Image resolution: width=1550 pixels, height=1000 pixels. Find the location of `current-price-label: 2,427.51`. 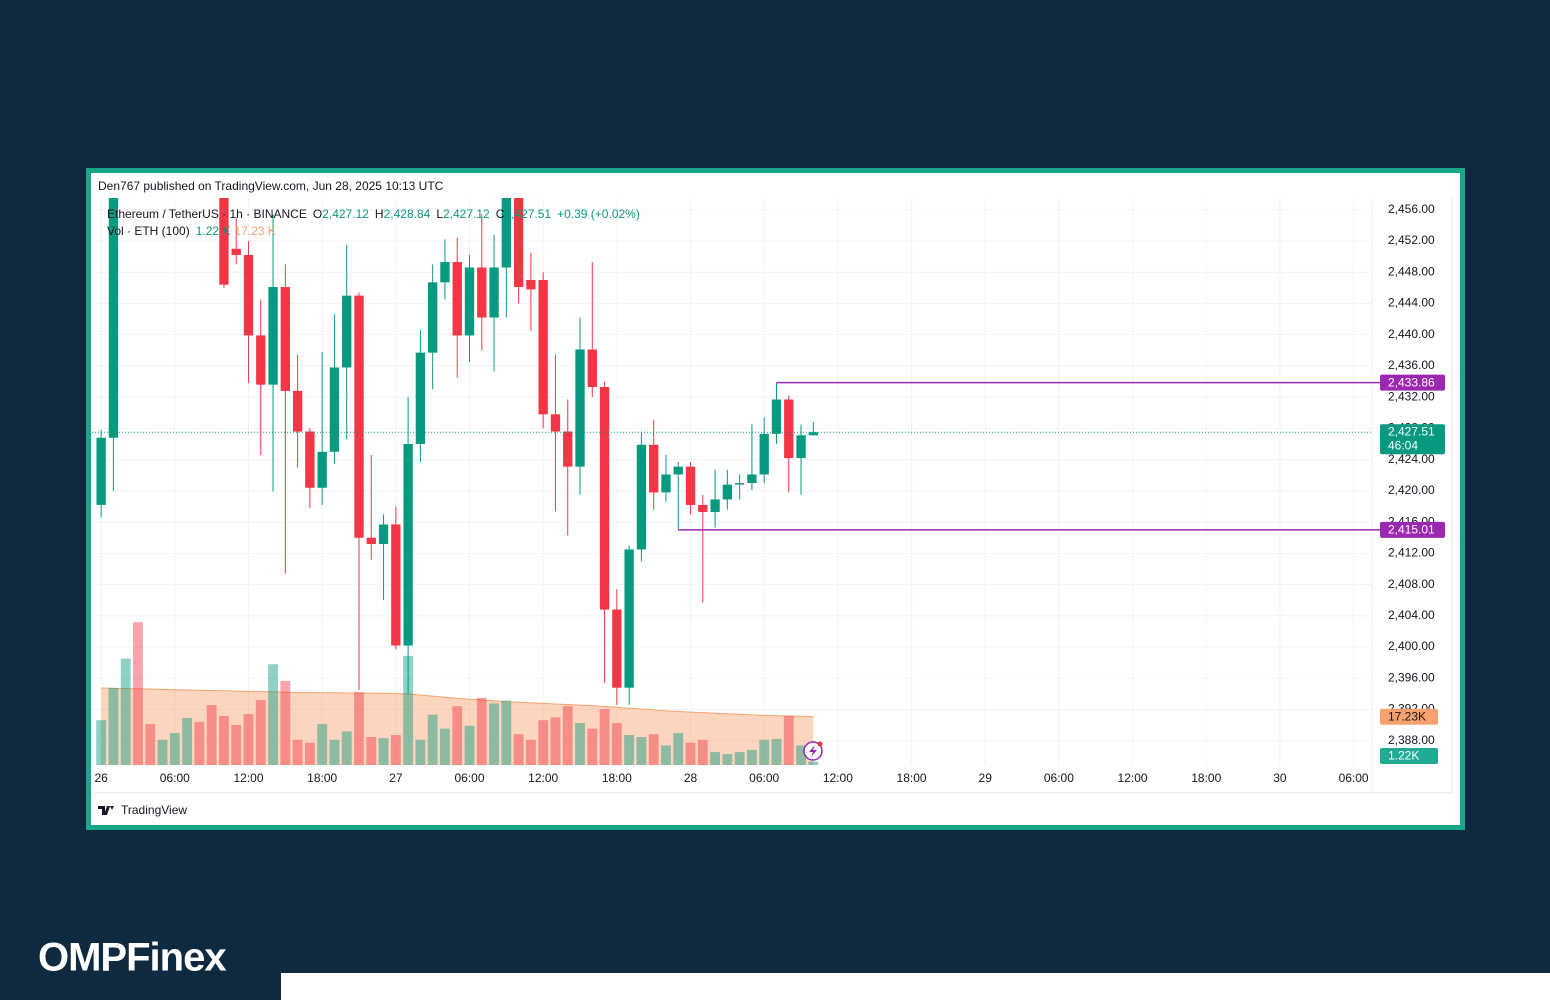

current-price-label: 2,427.51 is located at coordinates (1411, 431).